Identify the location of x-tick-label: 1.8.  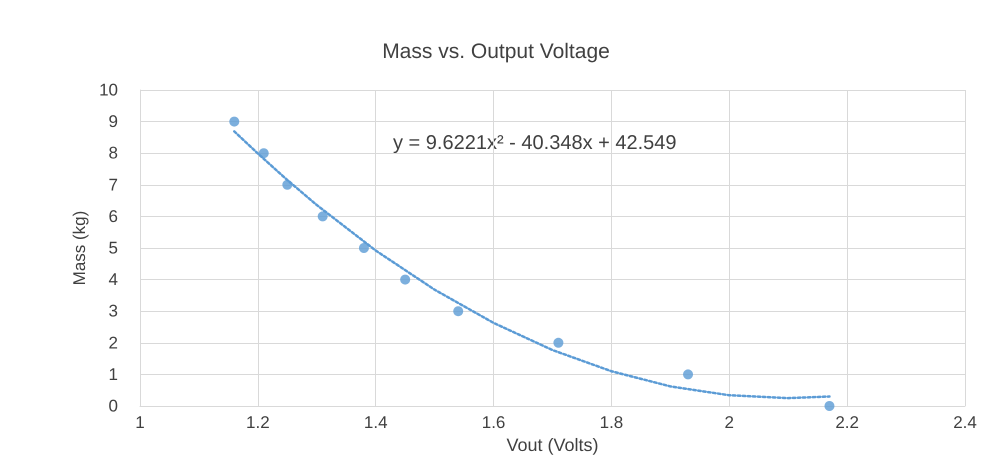
(612, 422).